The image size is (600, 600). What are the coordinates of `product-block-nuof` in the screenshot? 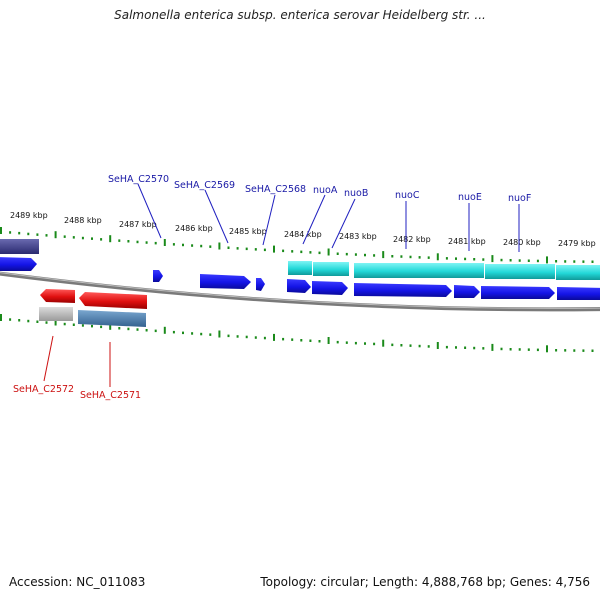 It's located at (578, 272).